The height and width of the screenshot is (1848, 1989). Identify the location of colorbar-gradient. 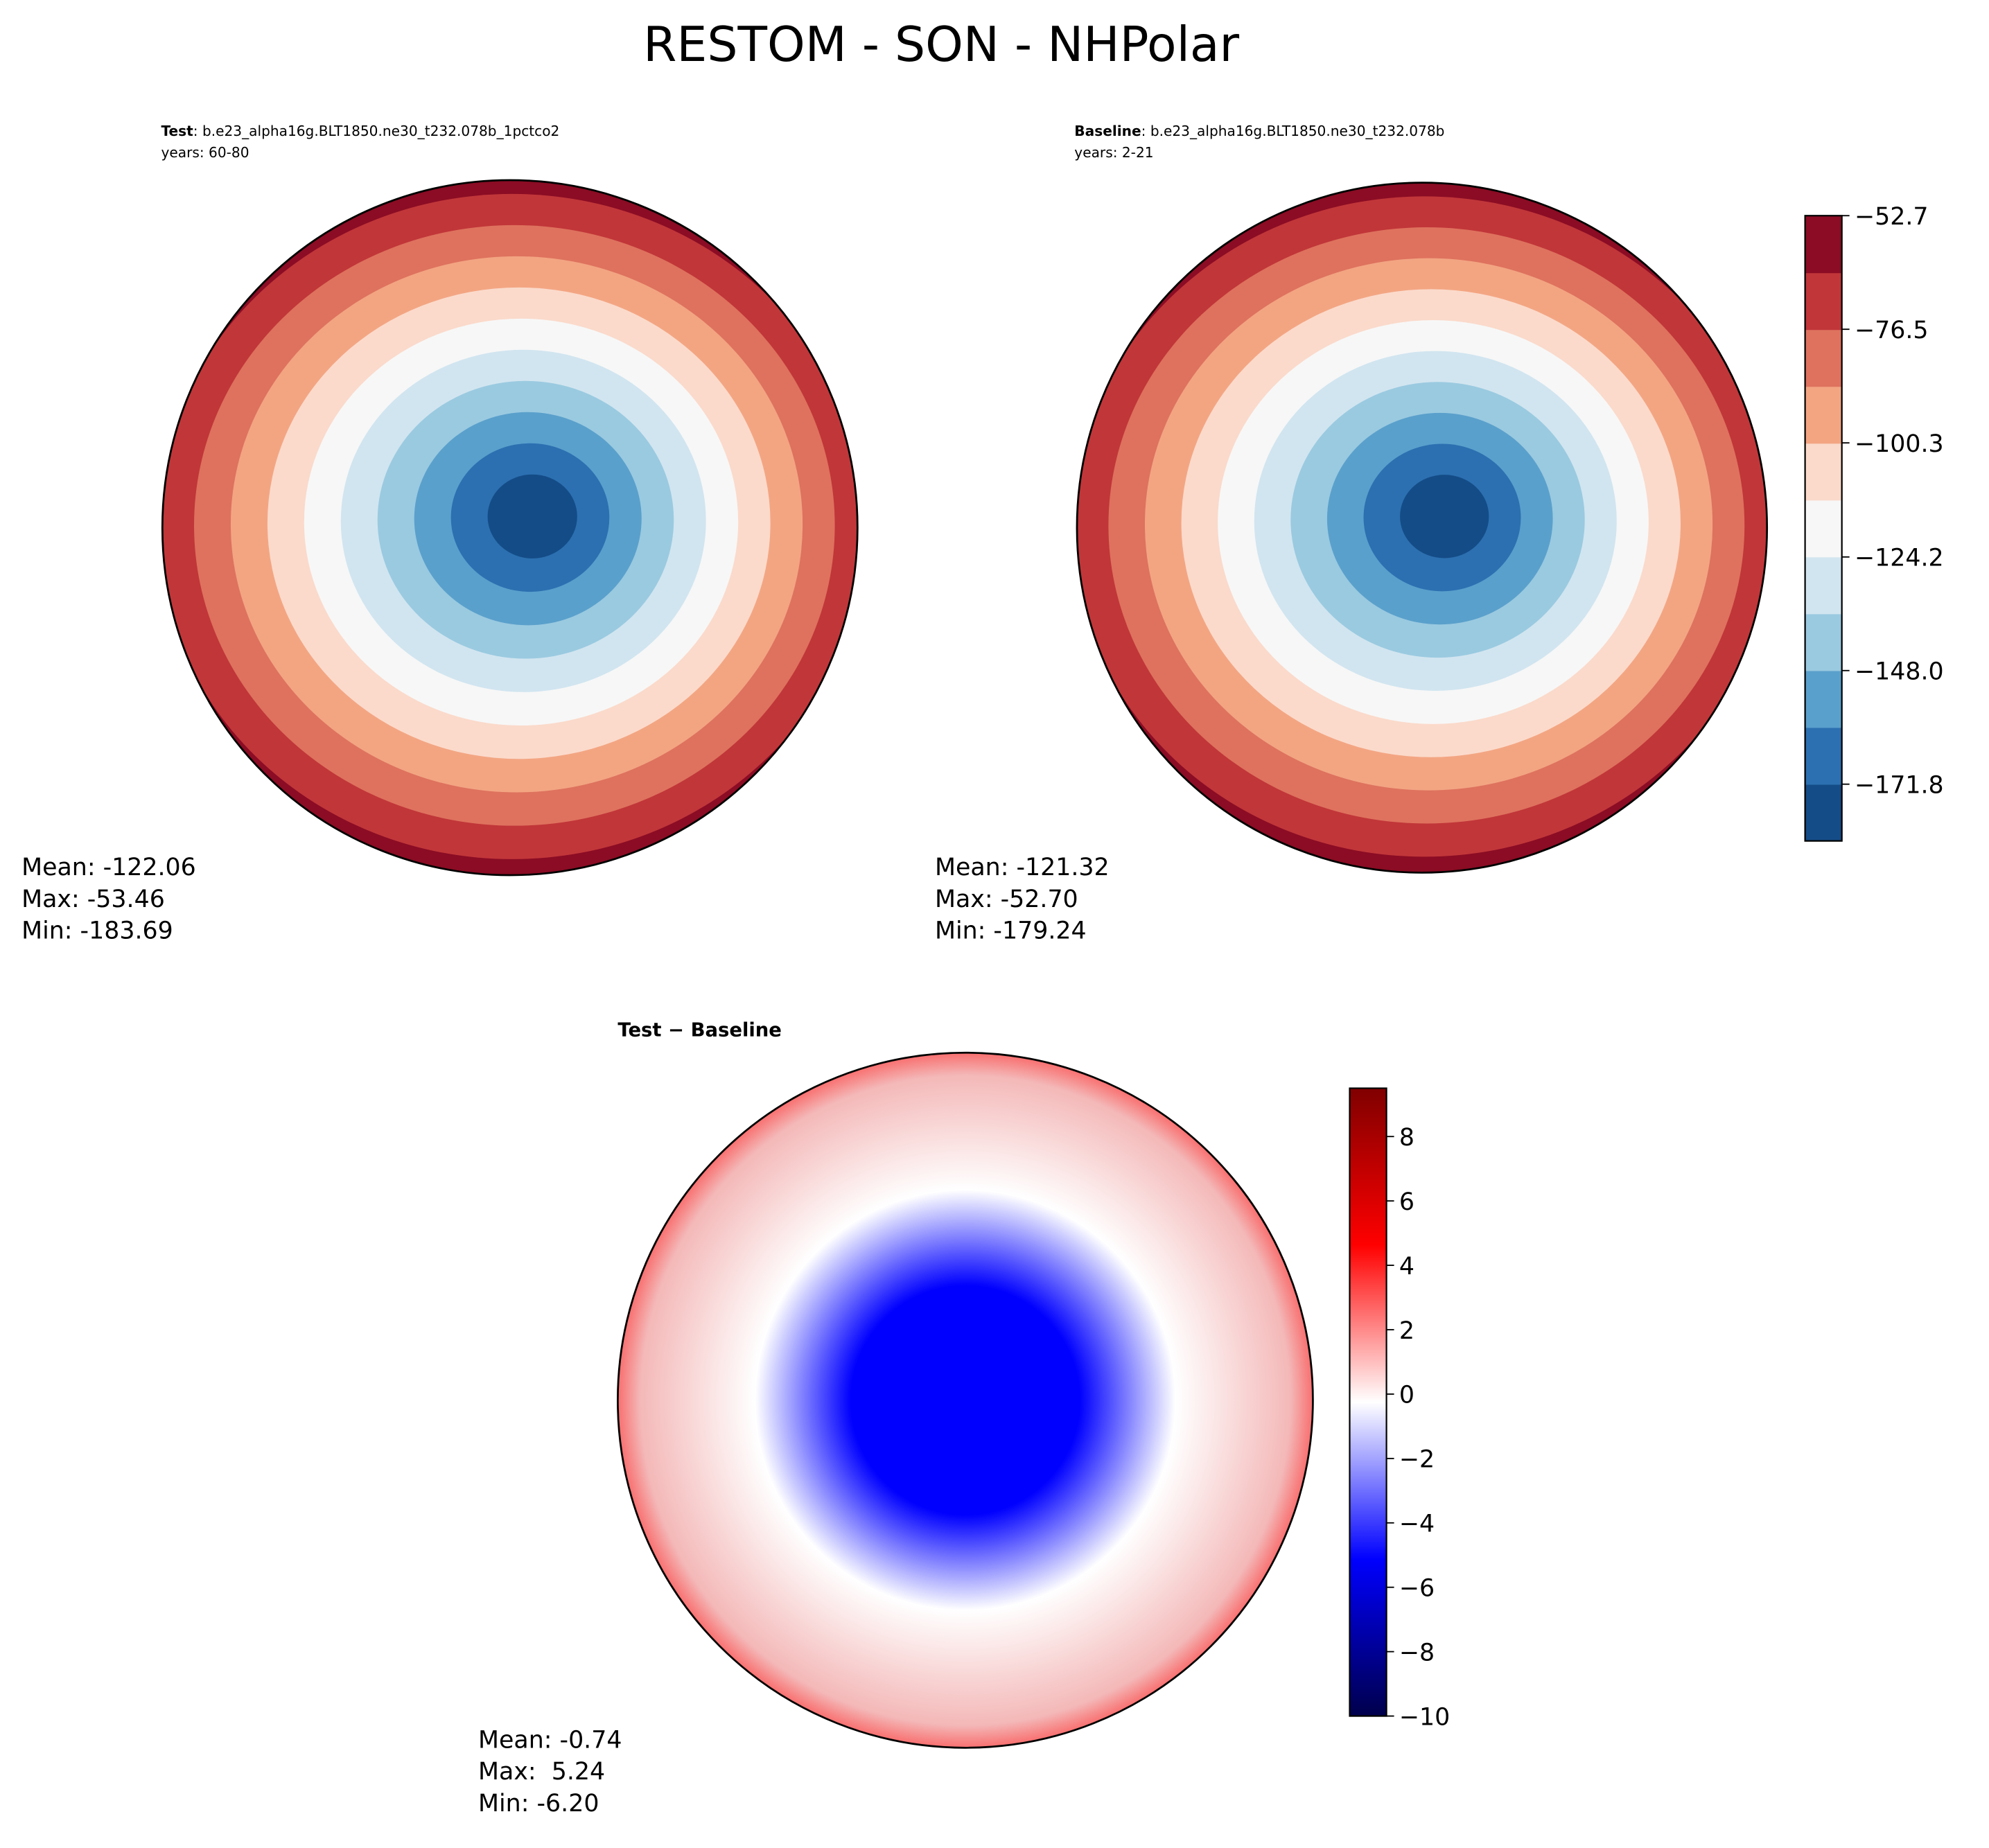
(1368, 1402).